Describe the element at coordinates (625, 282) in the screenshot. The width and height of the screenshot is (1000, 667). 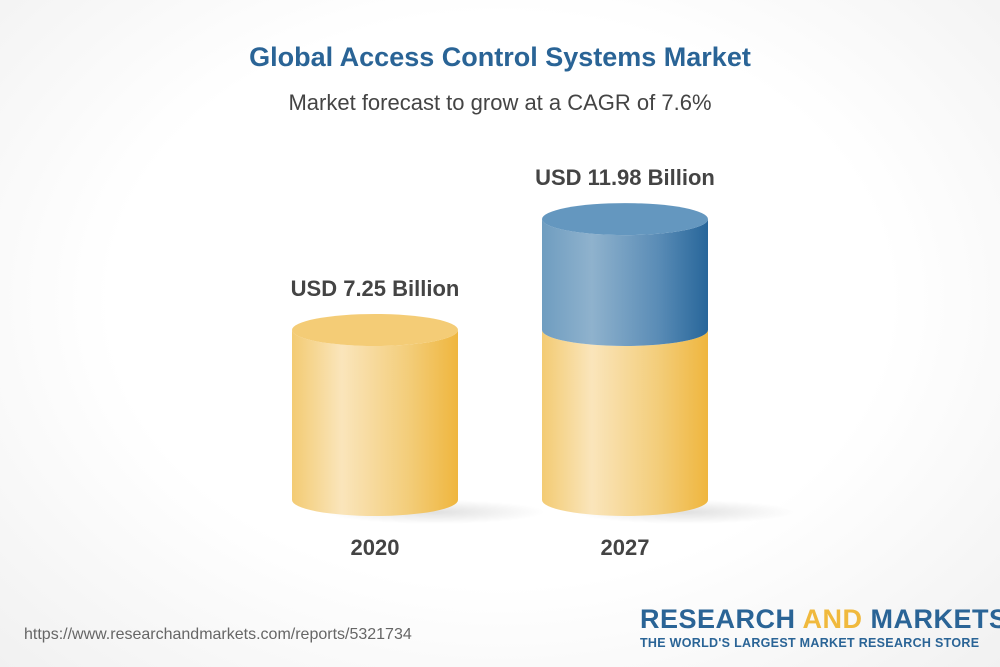
I see `cylinder-growth-2027` at that location.